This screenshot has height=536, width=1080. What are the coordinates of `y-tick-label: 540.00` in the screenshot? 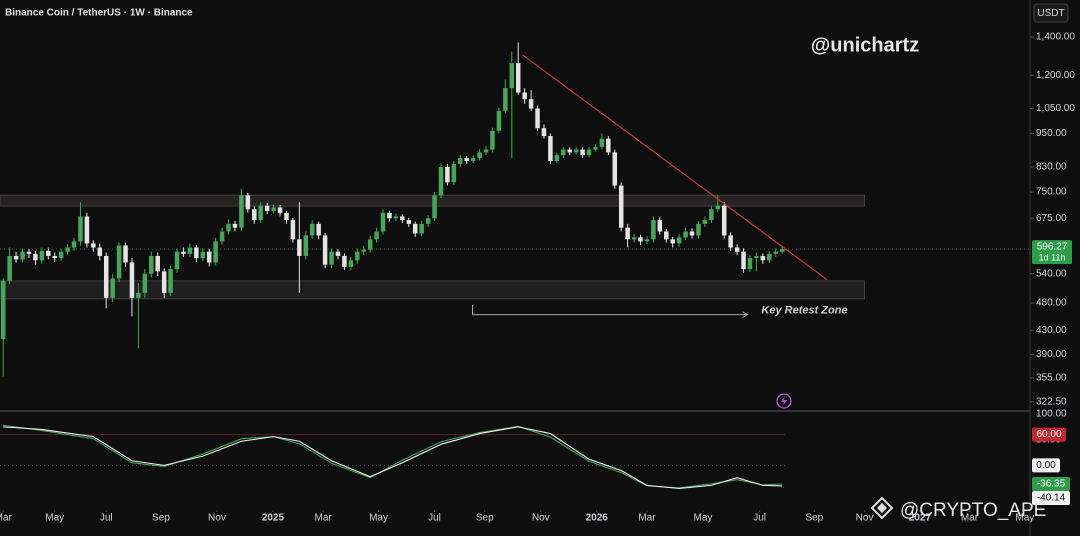 It's located at (1051, 273).